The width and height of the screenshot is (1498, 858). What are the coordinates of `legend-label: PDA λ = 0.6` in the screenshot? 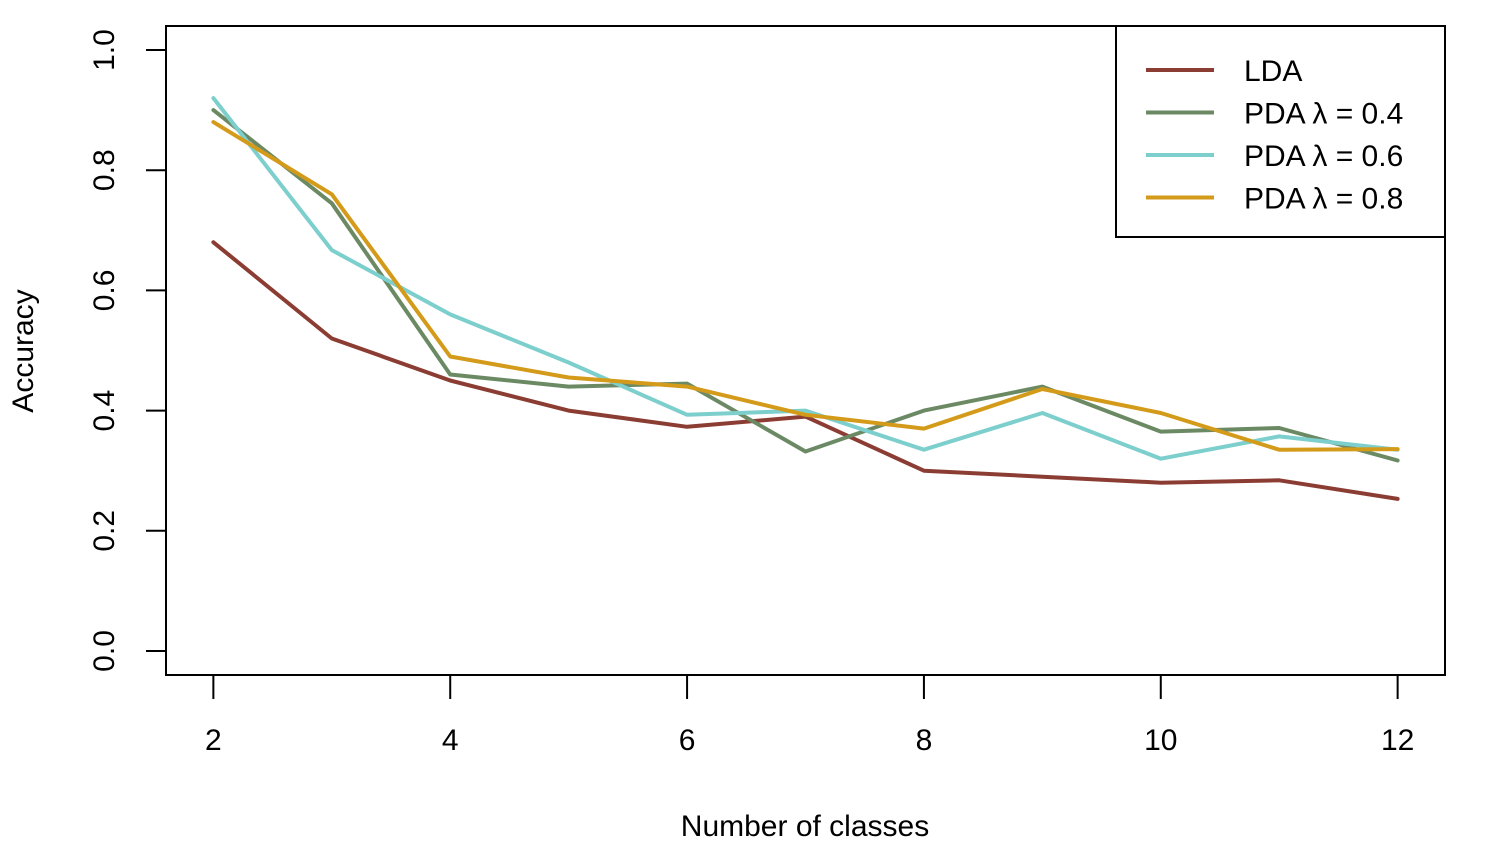 It's located at (1323, 156).